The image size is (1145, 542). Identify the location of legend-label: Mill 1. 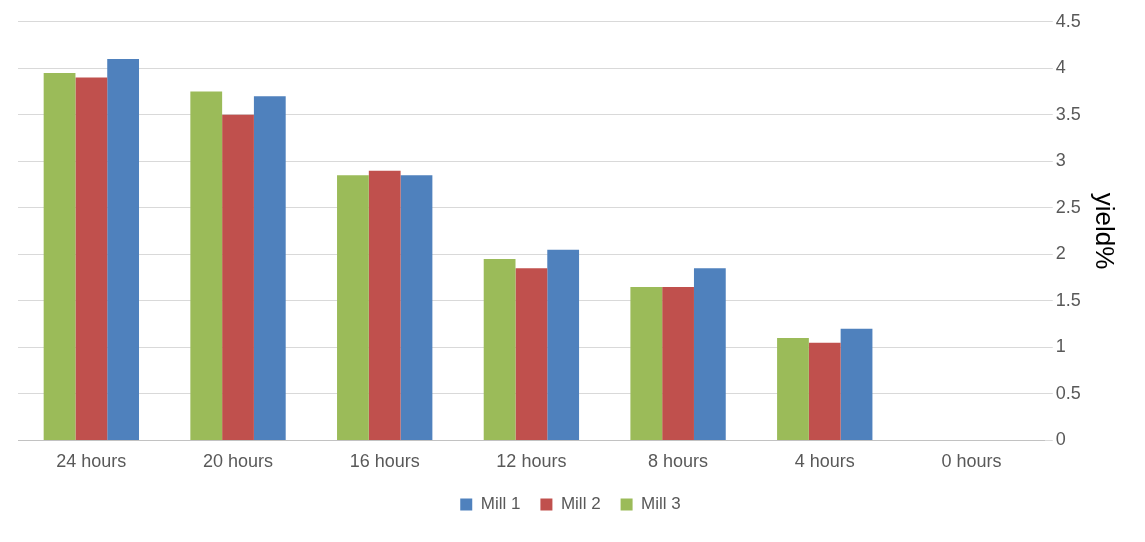
(500, 504).